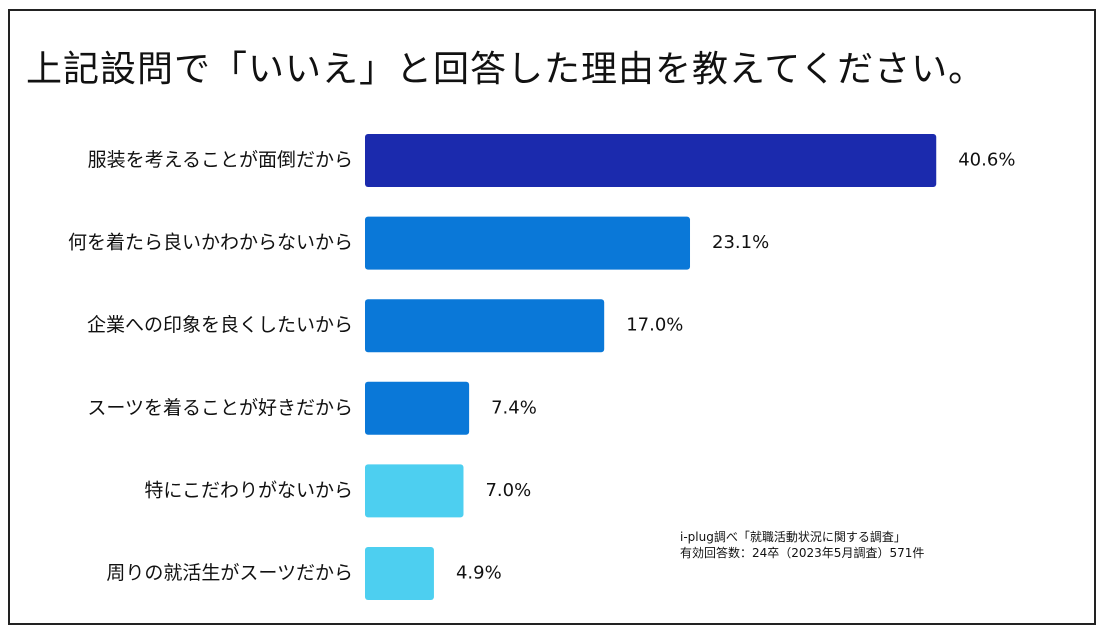 This screenshot has width=1106, height=636. Describe the element at coordinates (210, 243) in the screenshot. I see `category-label: 何を着たら良いかわからないから` at that location.